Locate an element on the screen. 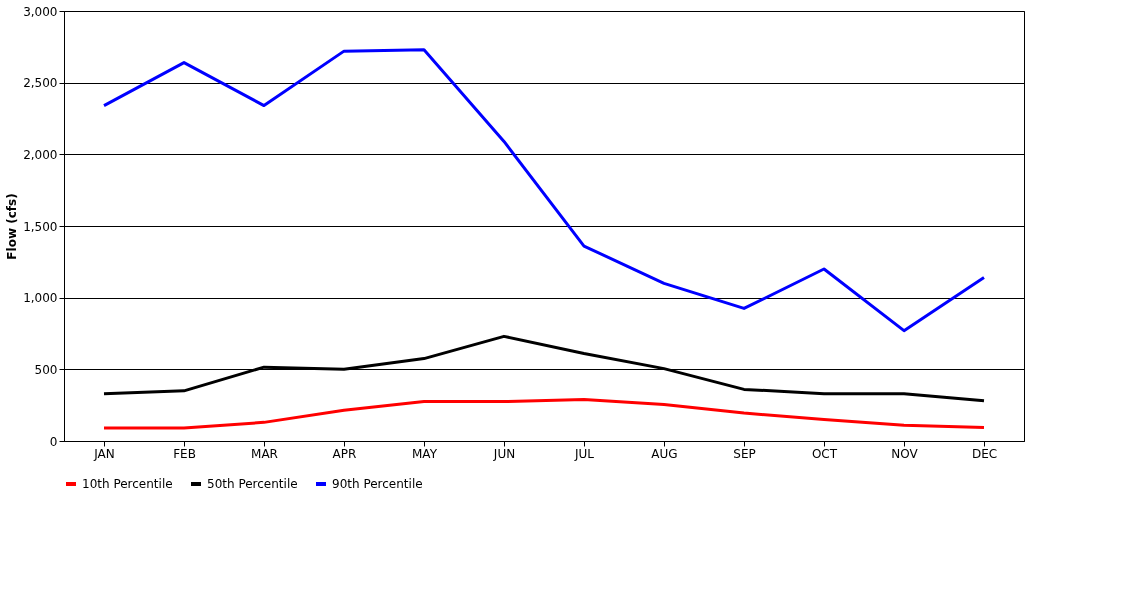 This screenshot has width=1143, height=610. x-tick-label: APR is located at coordinates (344, 453).